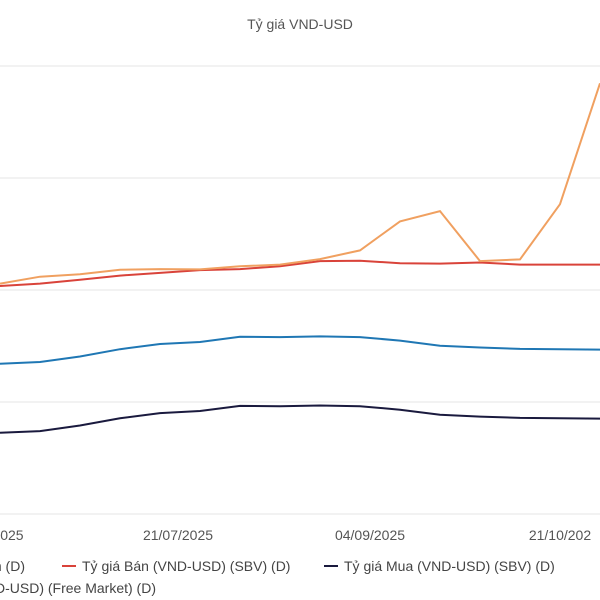 Image resolution: width=600 pixels, height=600 pixels. What do you see at coordinates (12, 533) in the screenshot?
I see `x-tick-label: 2025` at bounding box center [12, 533].